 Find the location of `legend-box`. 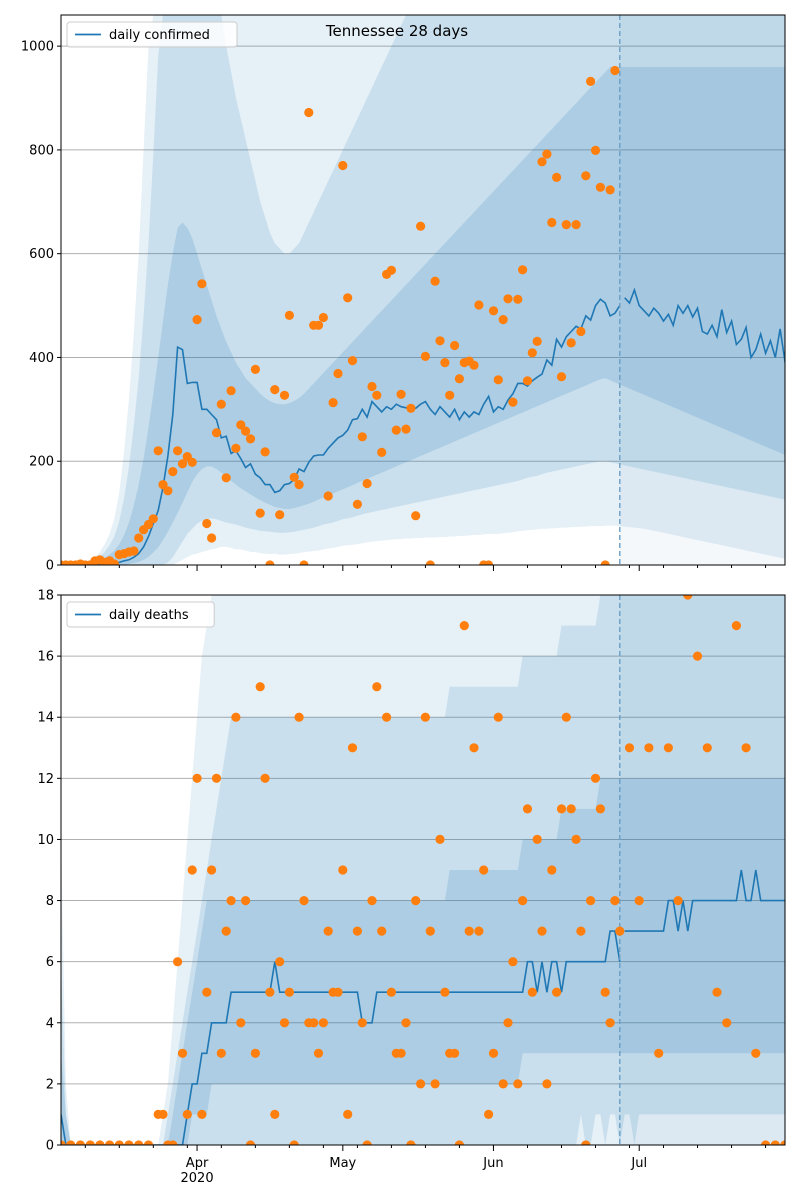

legend-box is located at coordinates (152, 34).